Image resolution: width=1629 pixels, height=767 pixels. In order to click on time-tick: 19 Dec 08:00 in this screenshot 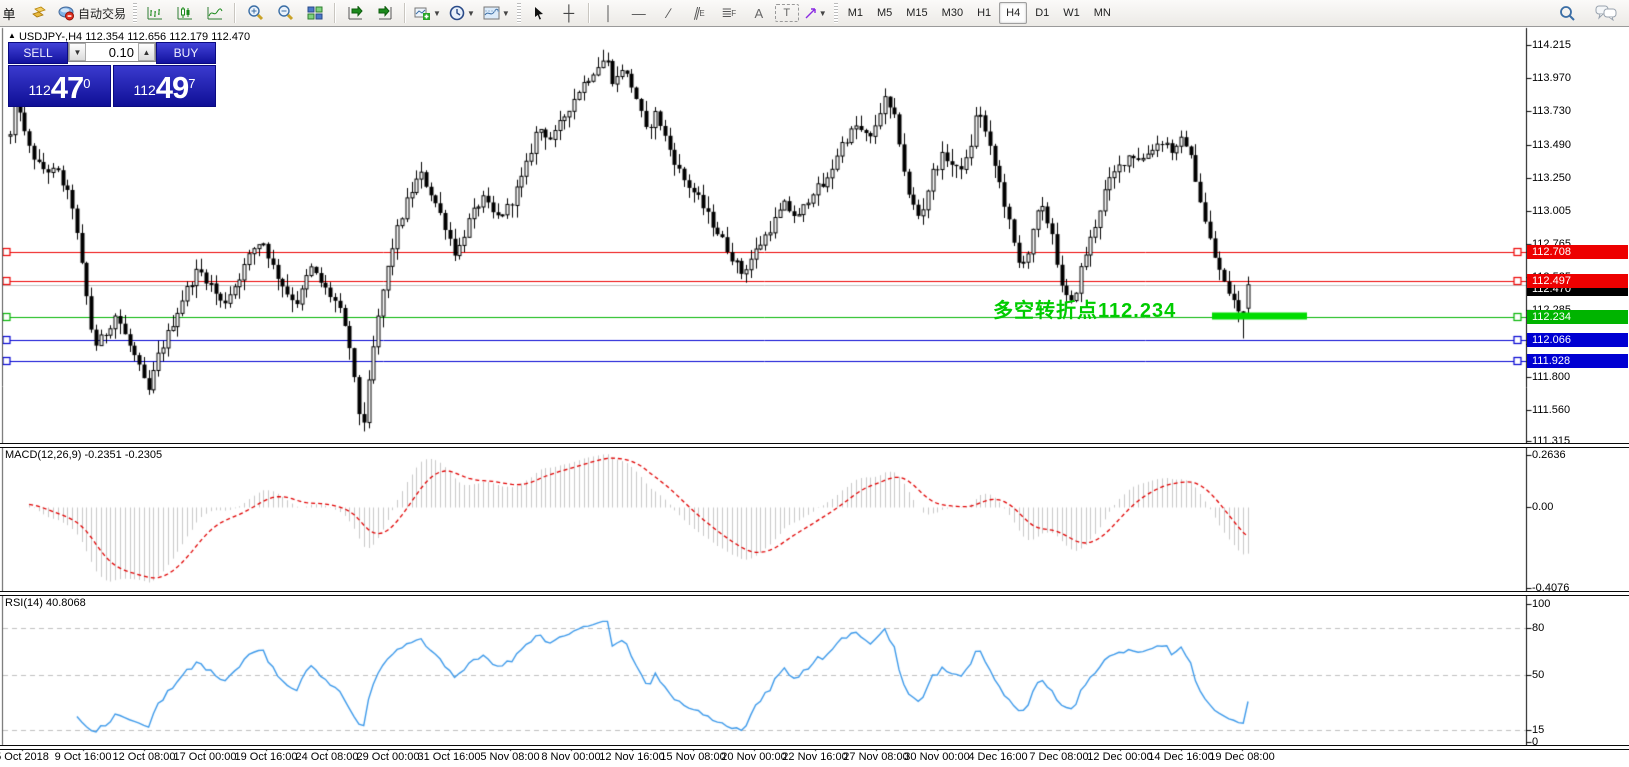, I will do `click(1242, 757)`.